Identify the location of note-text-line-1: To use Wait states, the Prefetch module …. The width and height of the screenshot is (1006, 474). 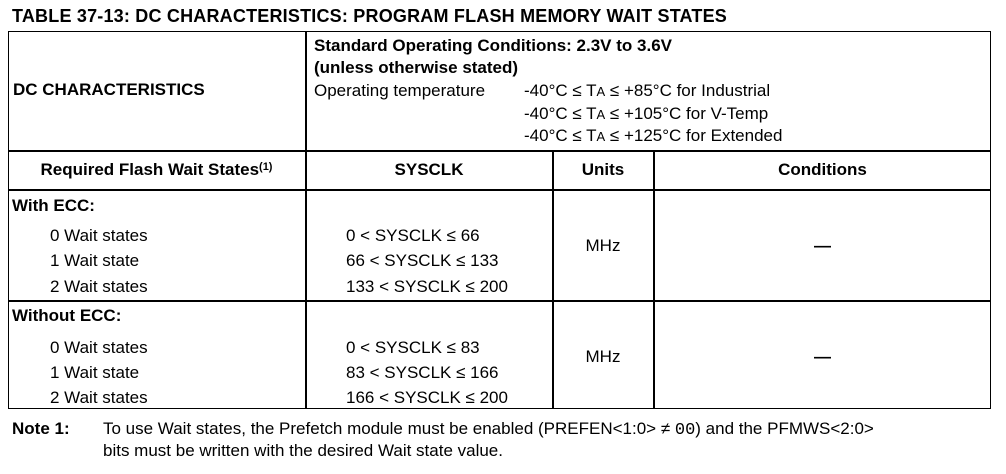
(488, 429).